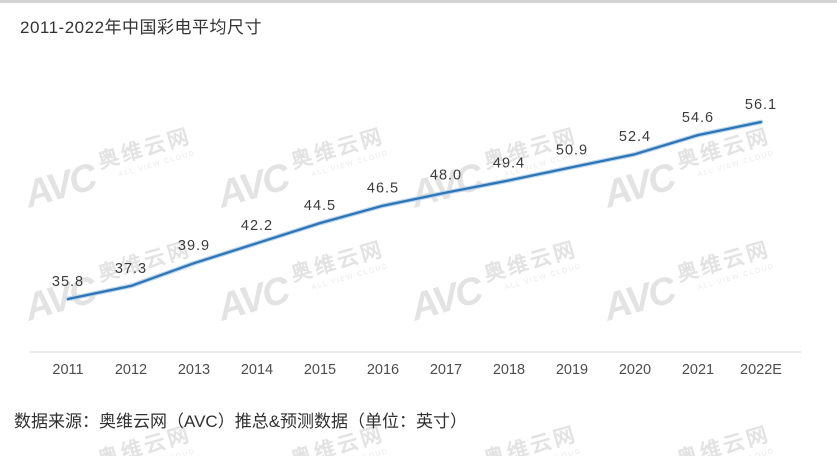  What do you see at coordinates (131, 269) in the screenshot?
I see `value-label: 37.3` at bounding box center [131, 269].